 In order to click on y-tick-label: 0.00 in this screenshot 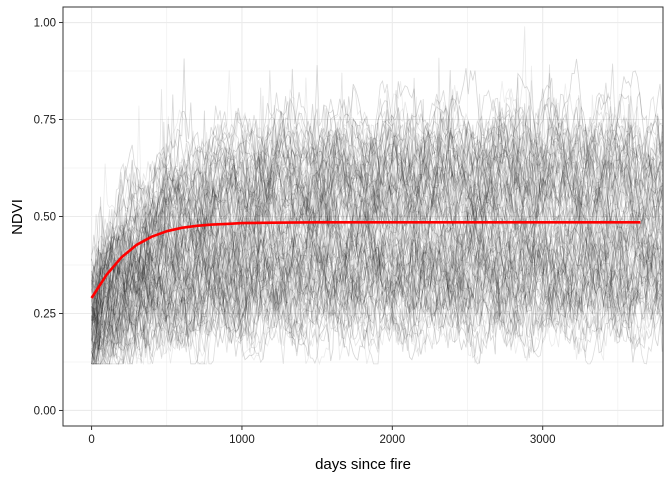, I will do `click(45, 411)`.